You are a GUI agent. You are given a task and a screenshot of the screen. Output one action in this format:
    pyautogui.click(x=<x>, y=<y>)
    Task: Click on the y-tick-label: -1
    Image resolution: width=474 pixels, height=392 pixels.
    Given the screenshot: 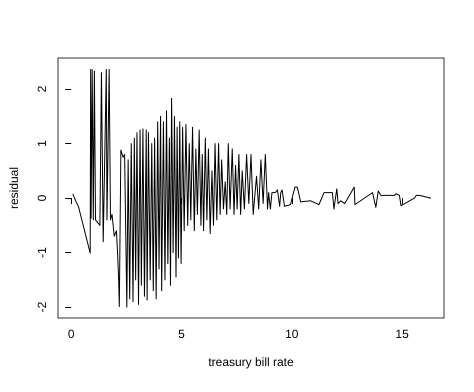 What is the action you would take?
    pyautogui.click(x=42, y=252)
    